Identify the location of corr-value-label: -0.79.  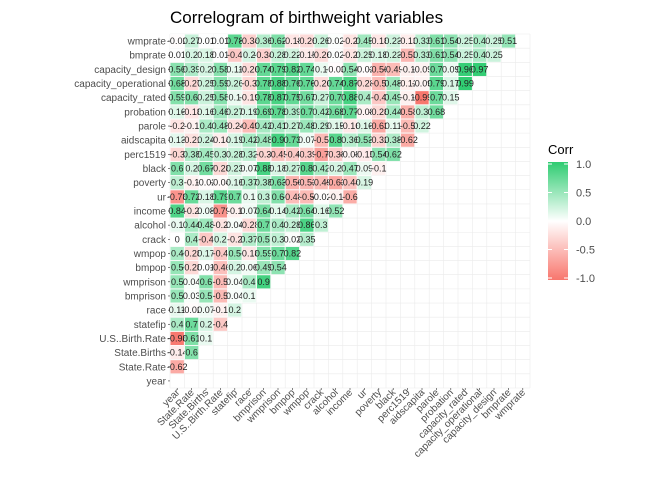
(220, 211).